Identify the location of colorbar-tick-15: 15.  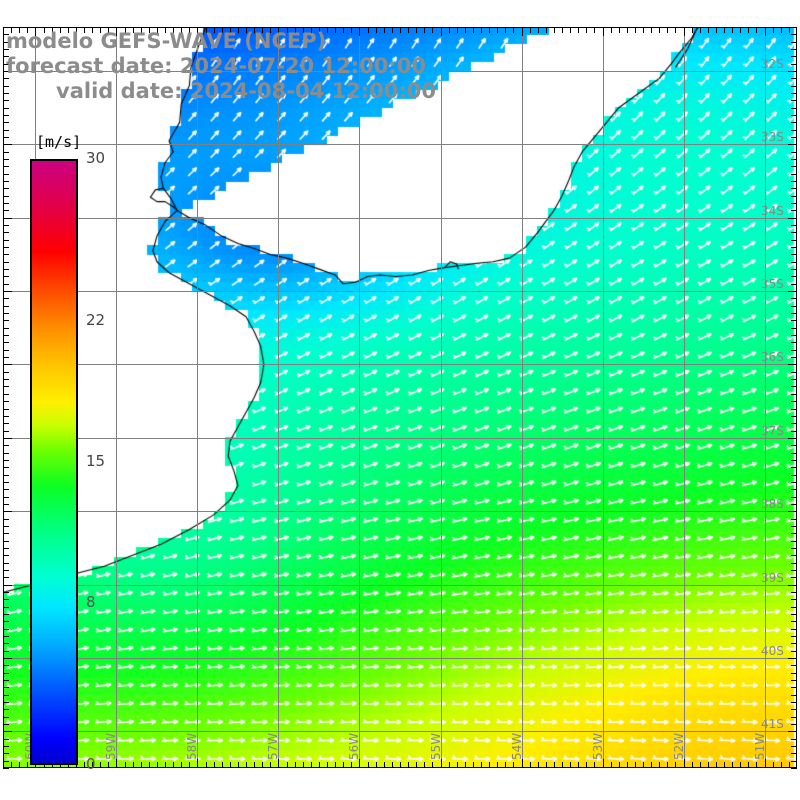
(96, 461).